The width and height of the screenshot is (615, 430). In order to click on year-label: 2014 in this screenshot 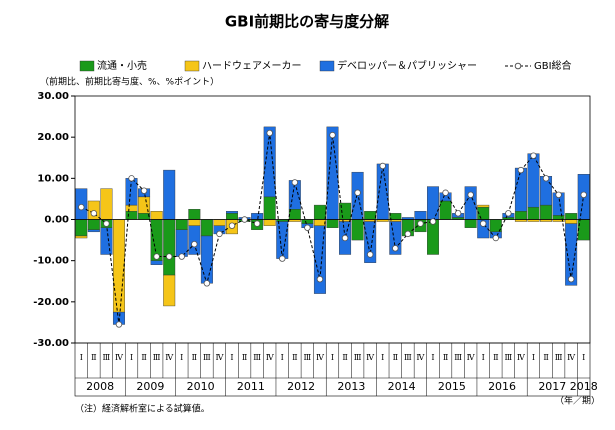, I will do `click(402, 386)`.